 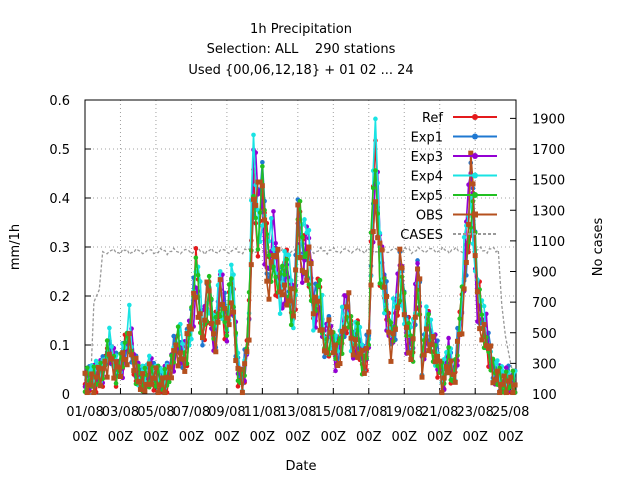 I want to click on legend-label: Exp5, so click(x=427, y=196).